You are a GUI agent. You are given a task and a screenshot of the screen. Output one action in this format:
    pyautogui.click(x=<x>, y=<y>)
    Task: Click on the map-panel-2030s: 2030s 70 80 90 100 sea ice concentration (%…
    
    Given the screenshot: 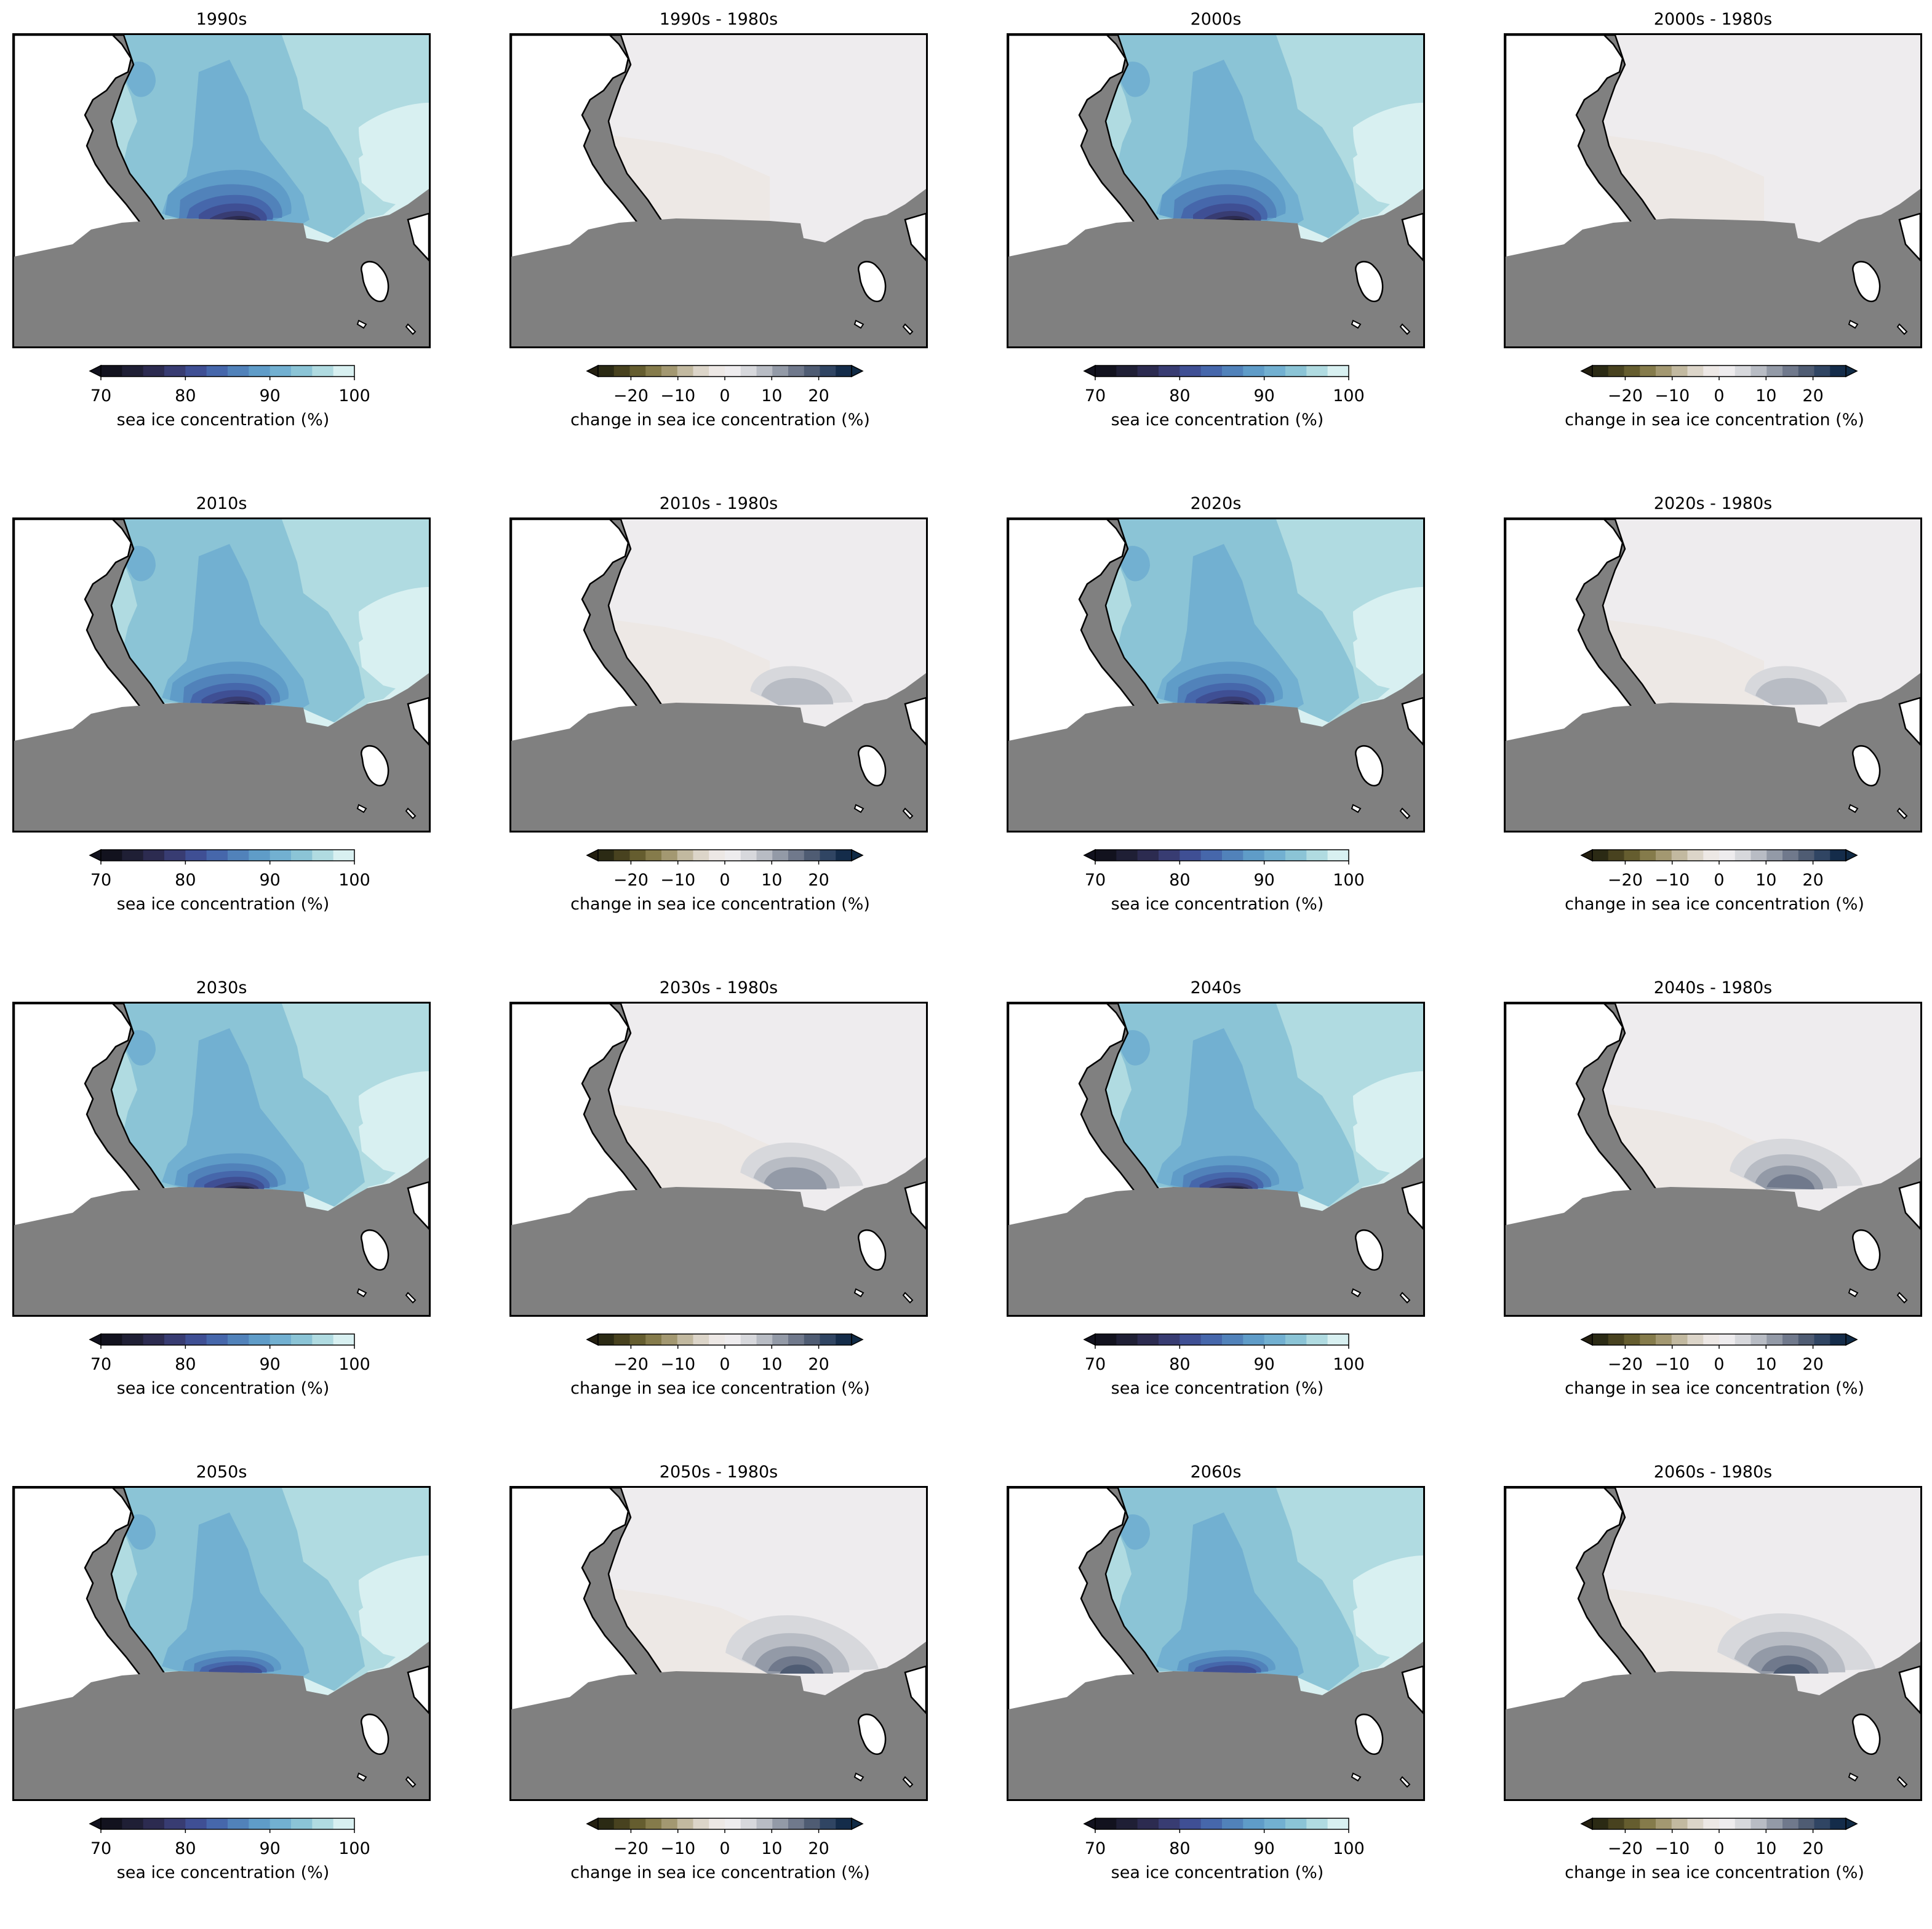 What is the action you would take?
    pyautogui.click(x=221, y=1211)
    